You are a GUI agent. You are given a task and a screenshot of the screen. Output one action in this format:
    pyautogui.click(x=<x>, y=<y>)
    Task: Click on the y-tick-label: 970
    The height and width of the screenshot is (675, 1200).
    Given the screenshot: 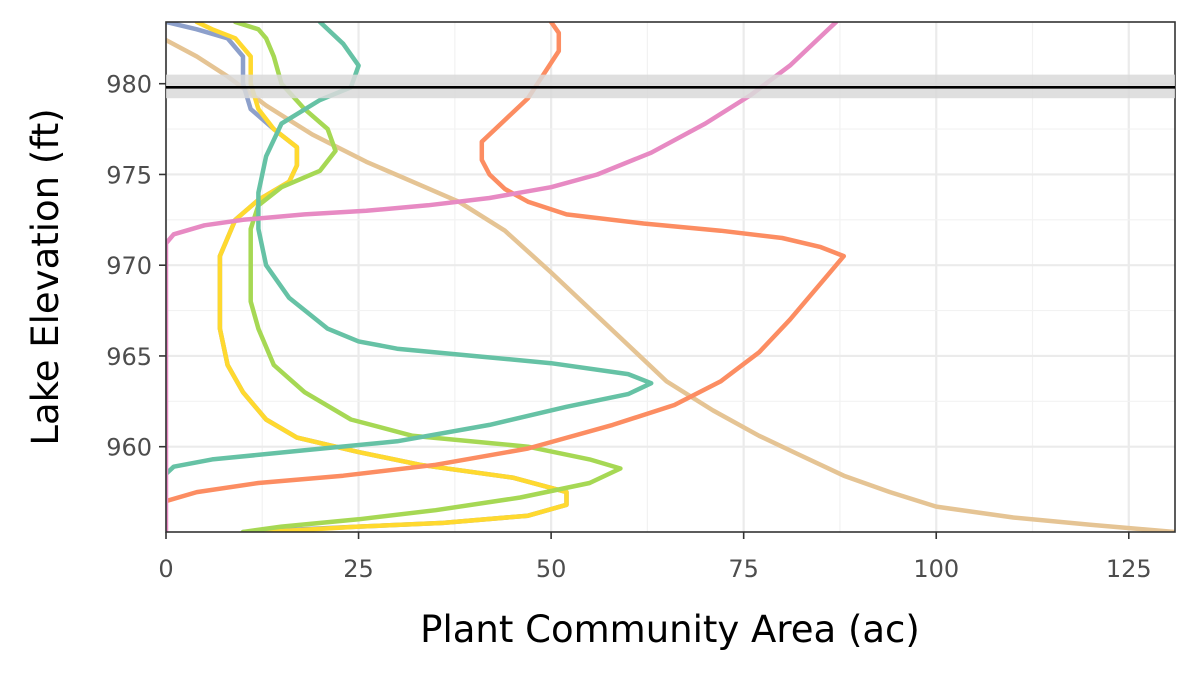 What is the action you would take?
    pyautogui.click(x=129, y=266)
    